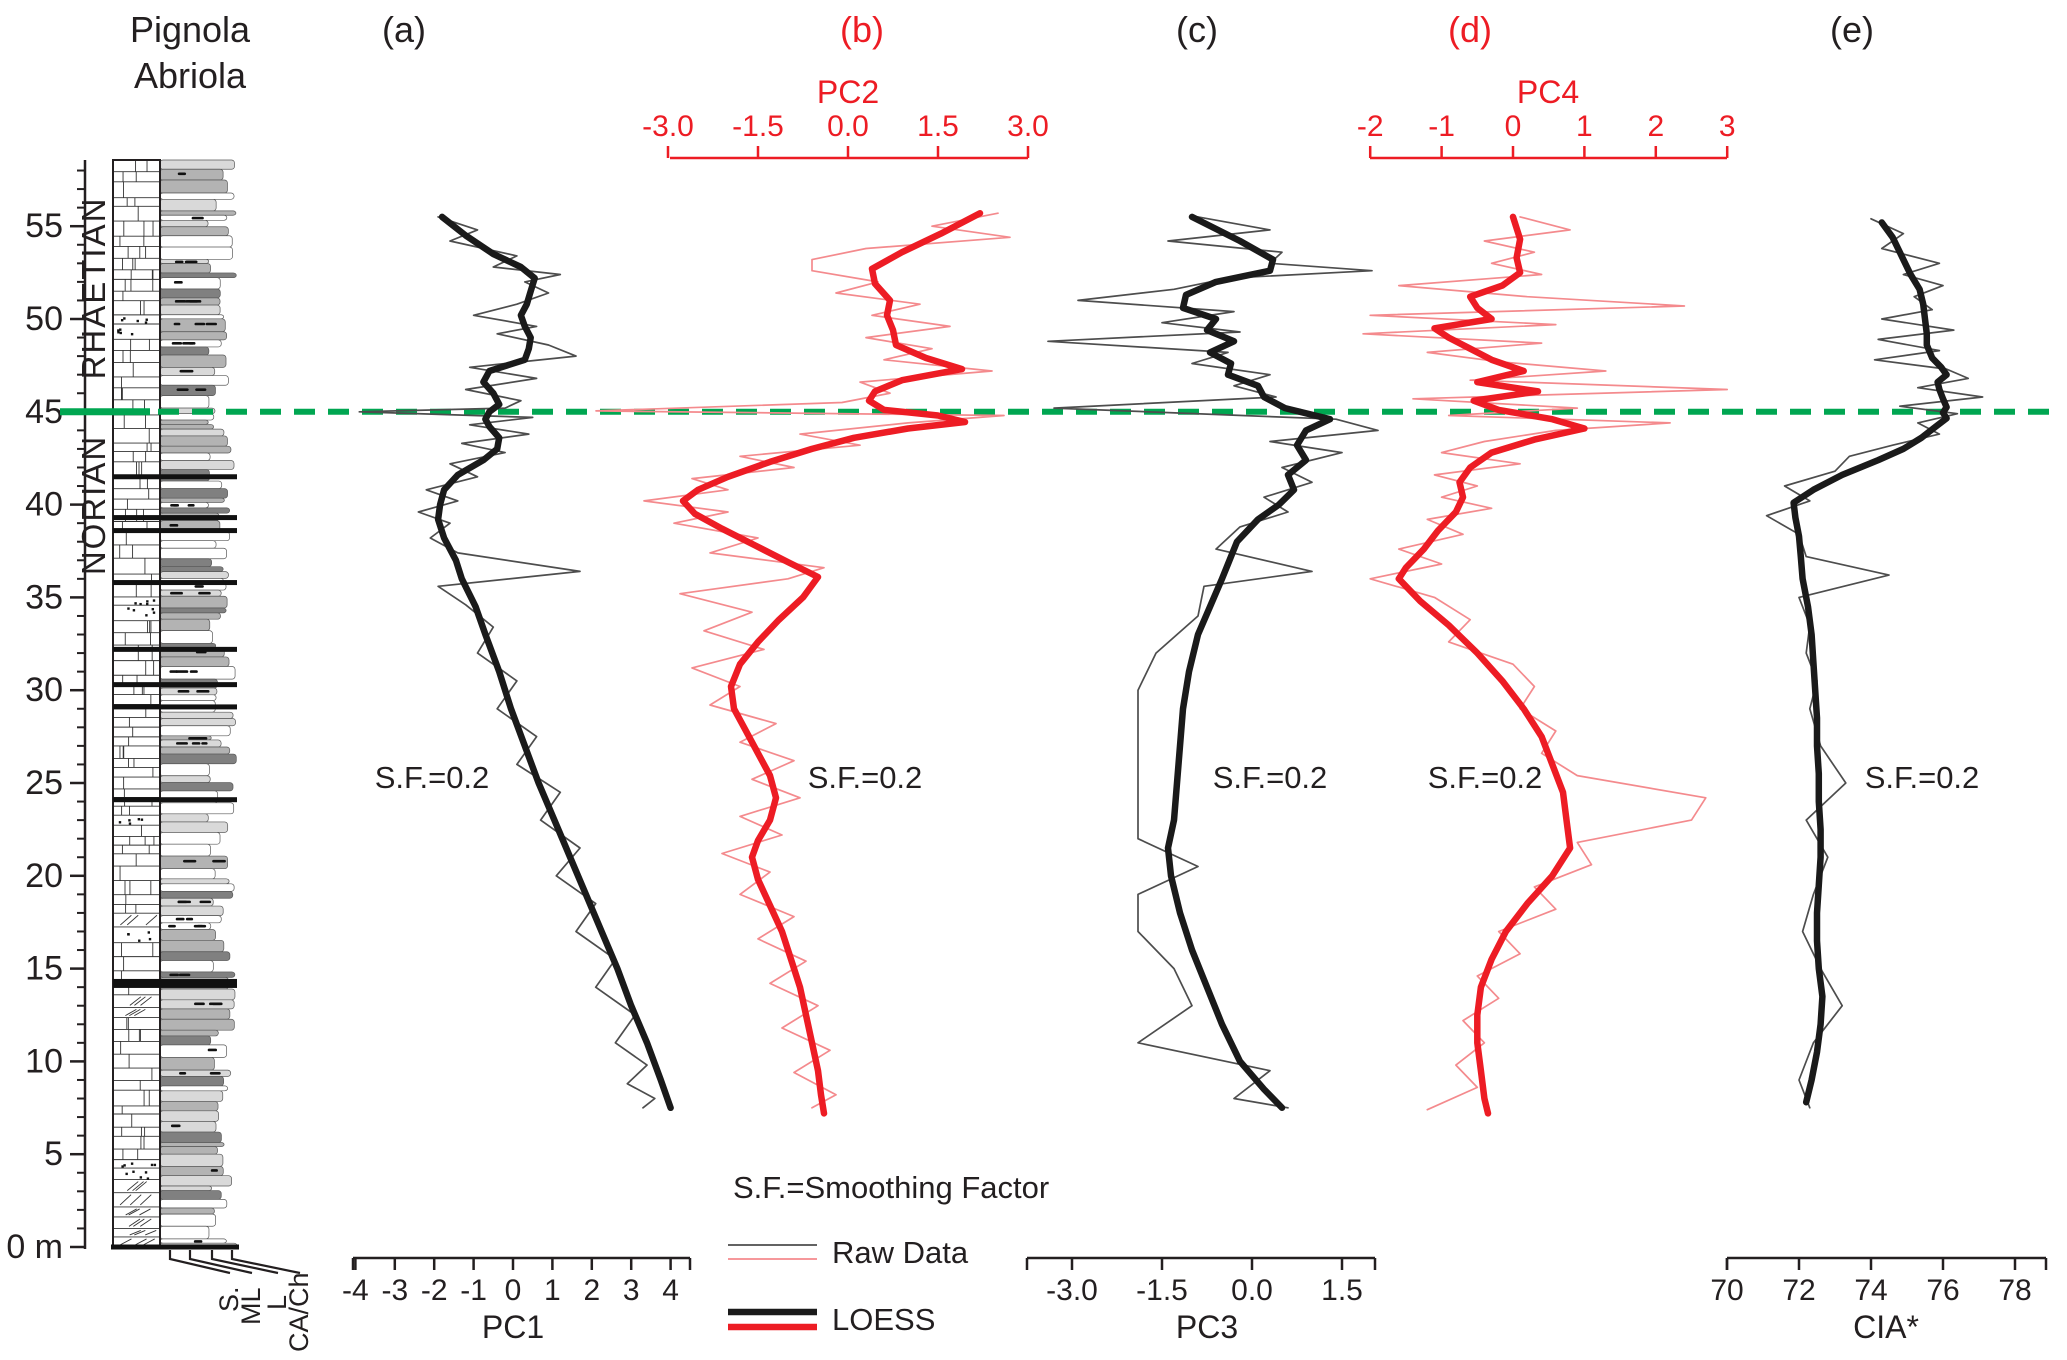  What do you see at coordinates (862, 29) in the screenshot?
I see `panel-letter-b: (b)` at bounding box center [862, 29].